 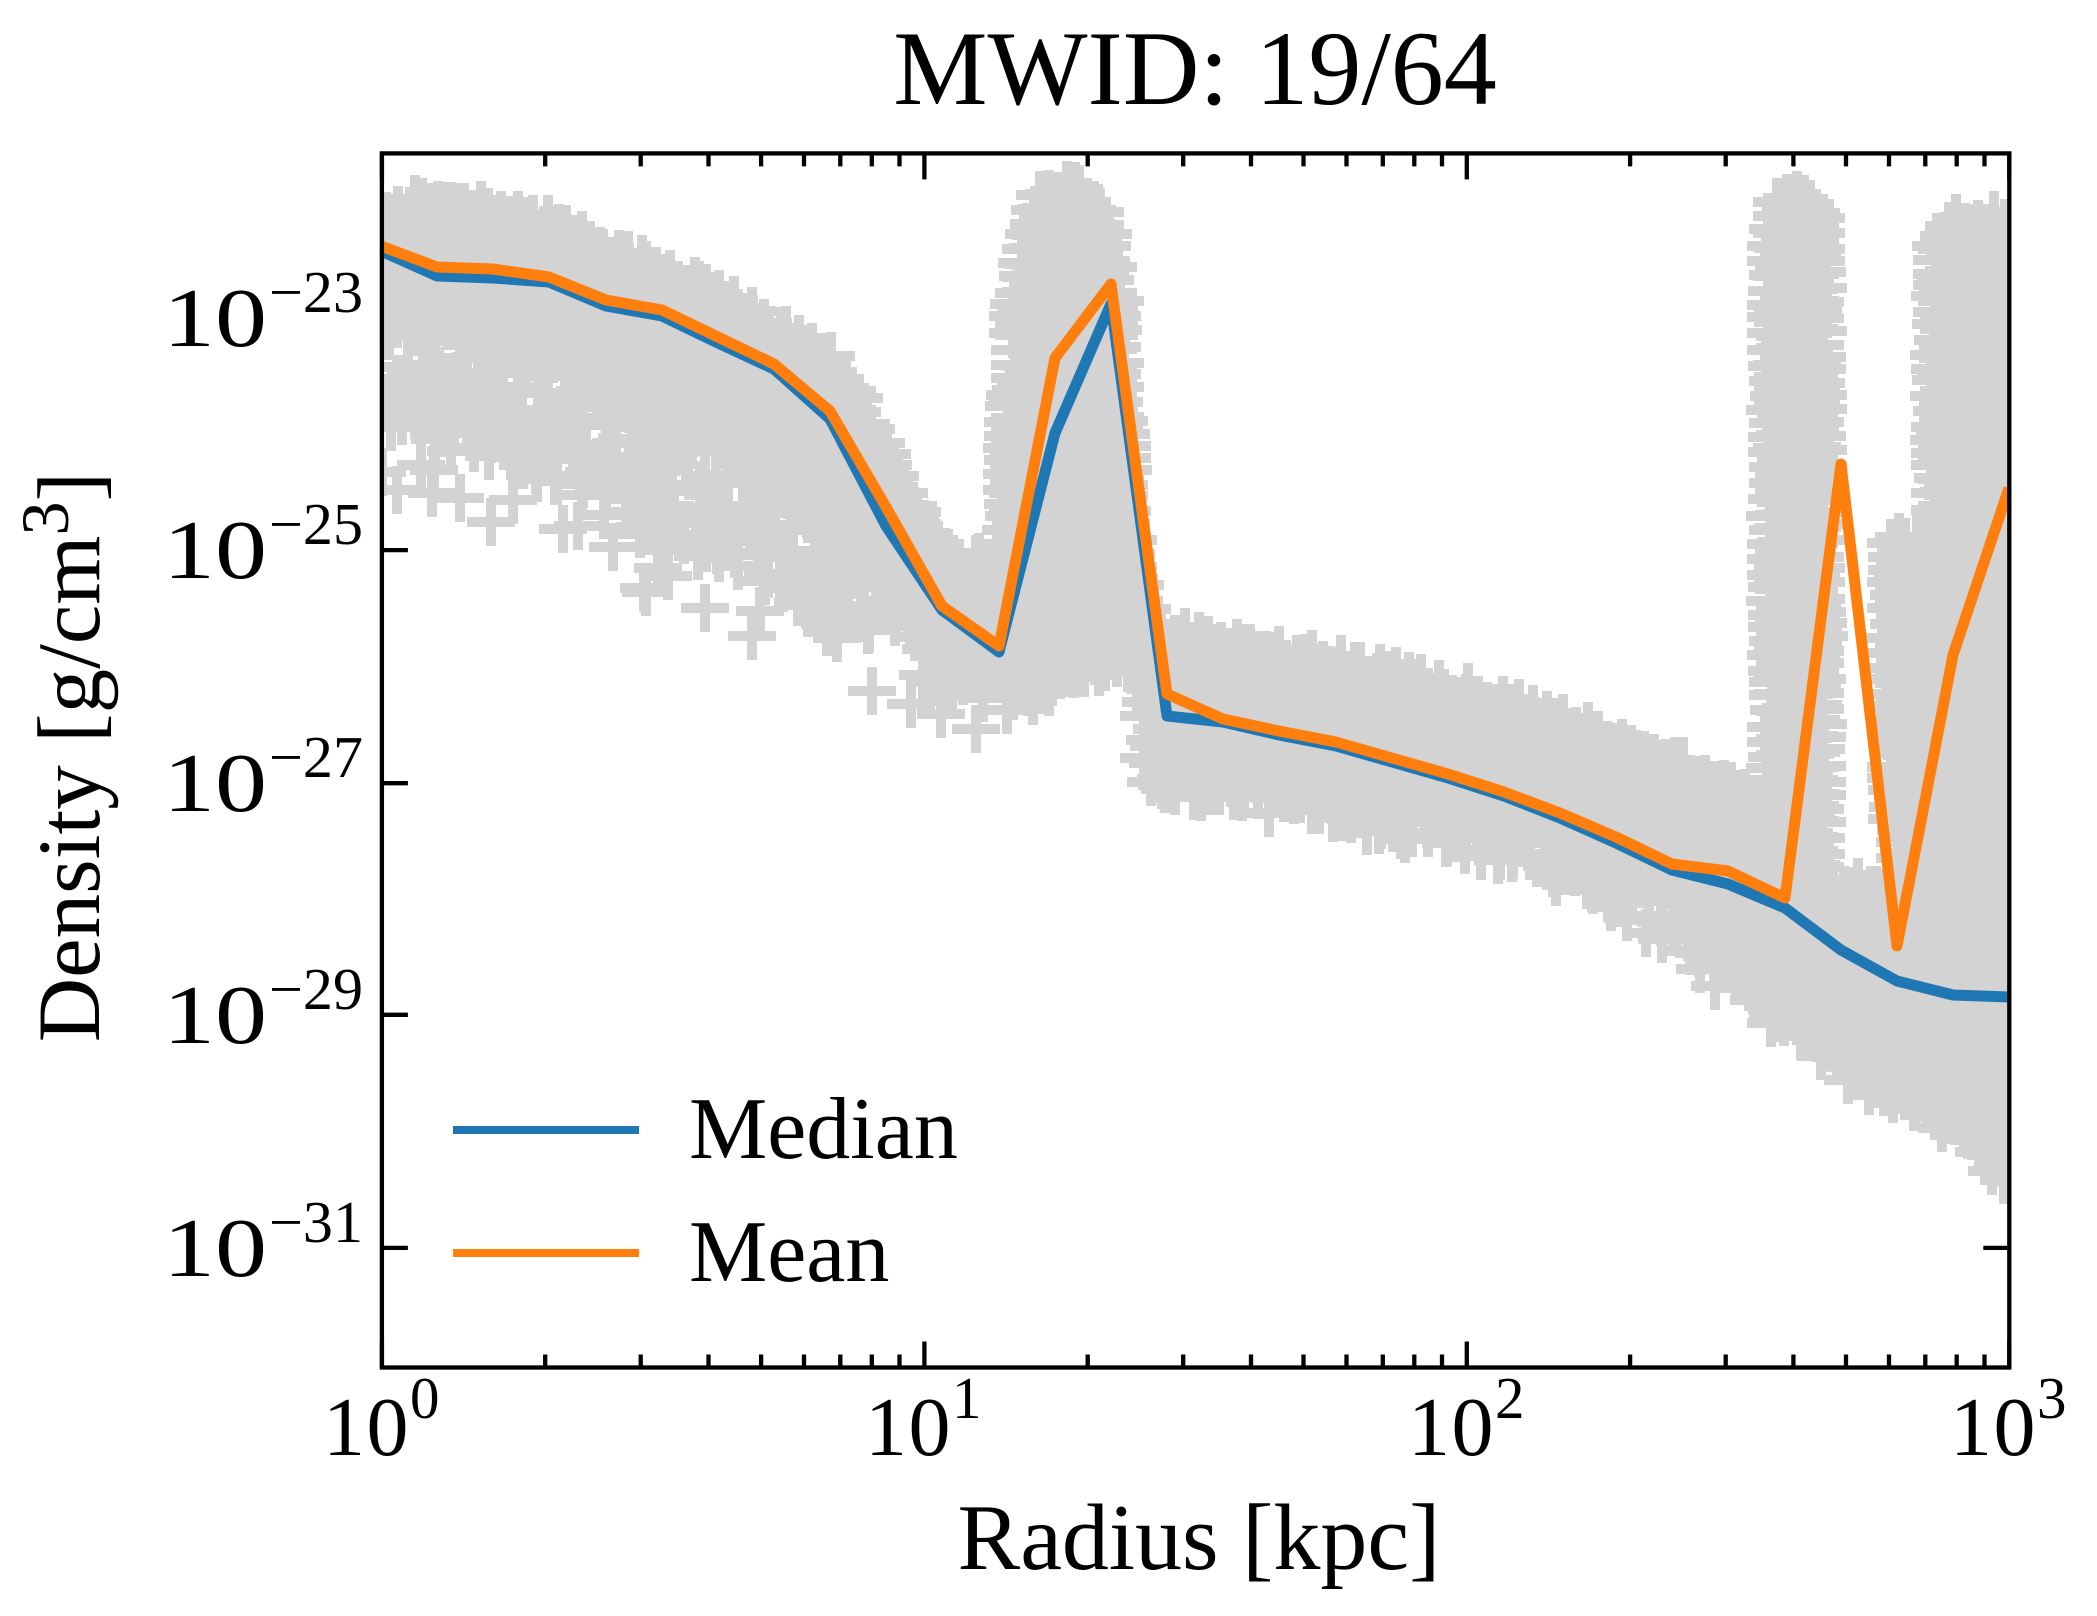 I want to click on svg-text: −25, so click(x=316, y=524).